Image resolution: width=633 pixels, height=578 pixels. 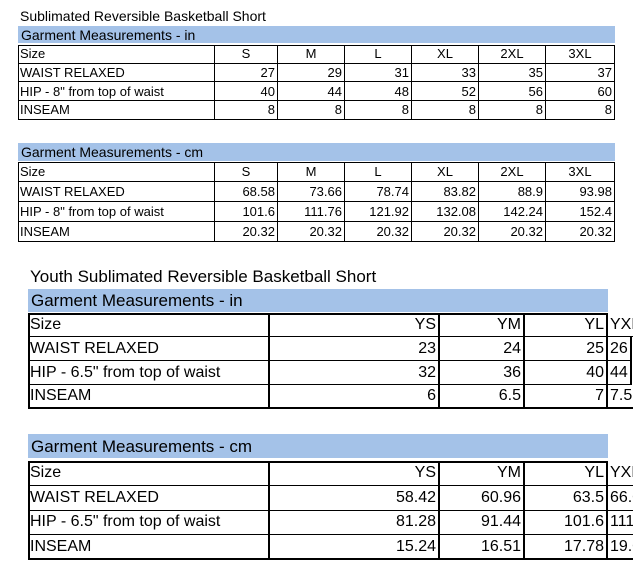 I want to click on value-cell: 52, so click(x=445, y=92).